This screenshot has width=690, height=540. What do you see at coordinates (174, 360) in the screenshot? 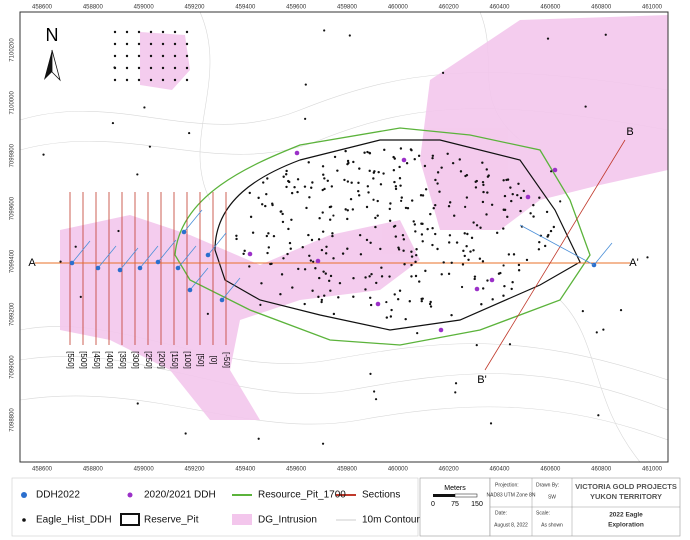
I see `section-label: [150]` at bounding box center [174, 360].